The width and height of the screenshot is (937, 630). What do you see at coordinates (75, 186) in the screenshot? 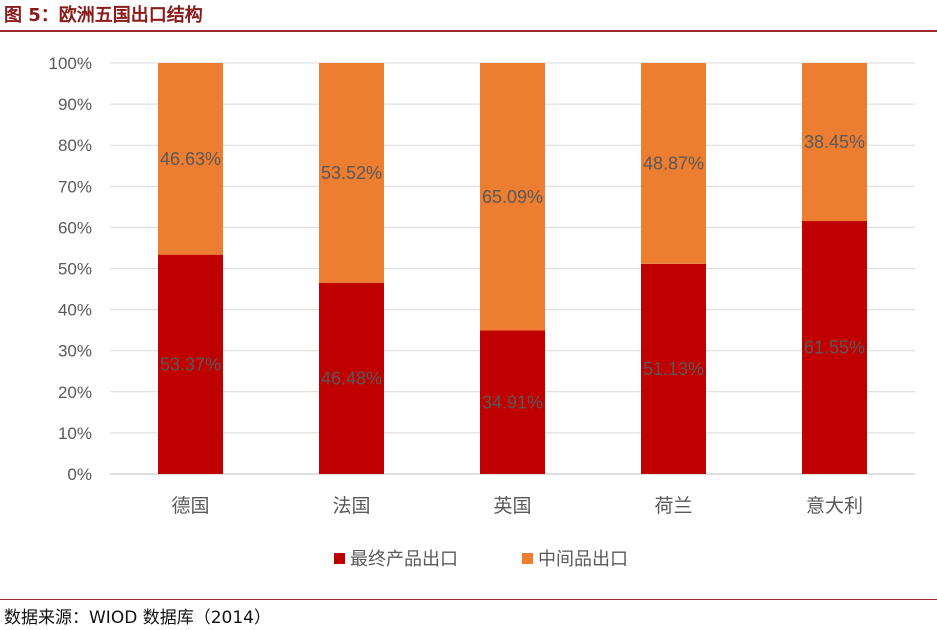
I see `y-tick-label: 70%` at bounding box center [75, 186].